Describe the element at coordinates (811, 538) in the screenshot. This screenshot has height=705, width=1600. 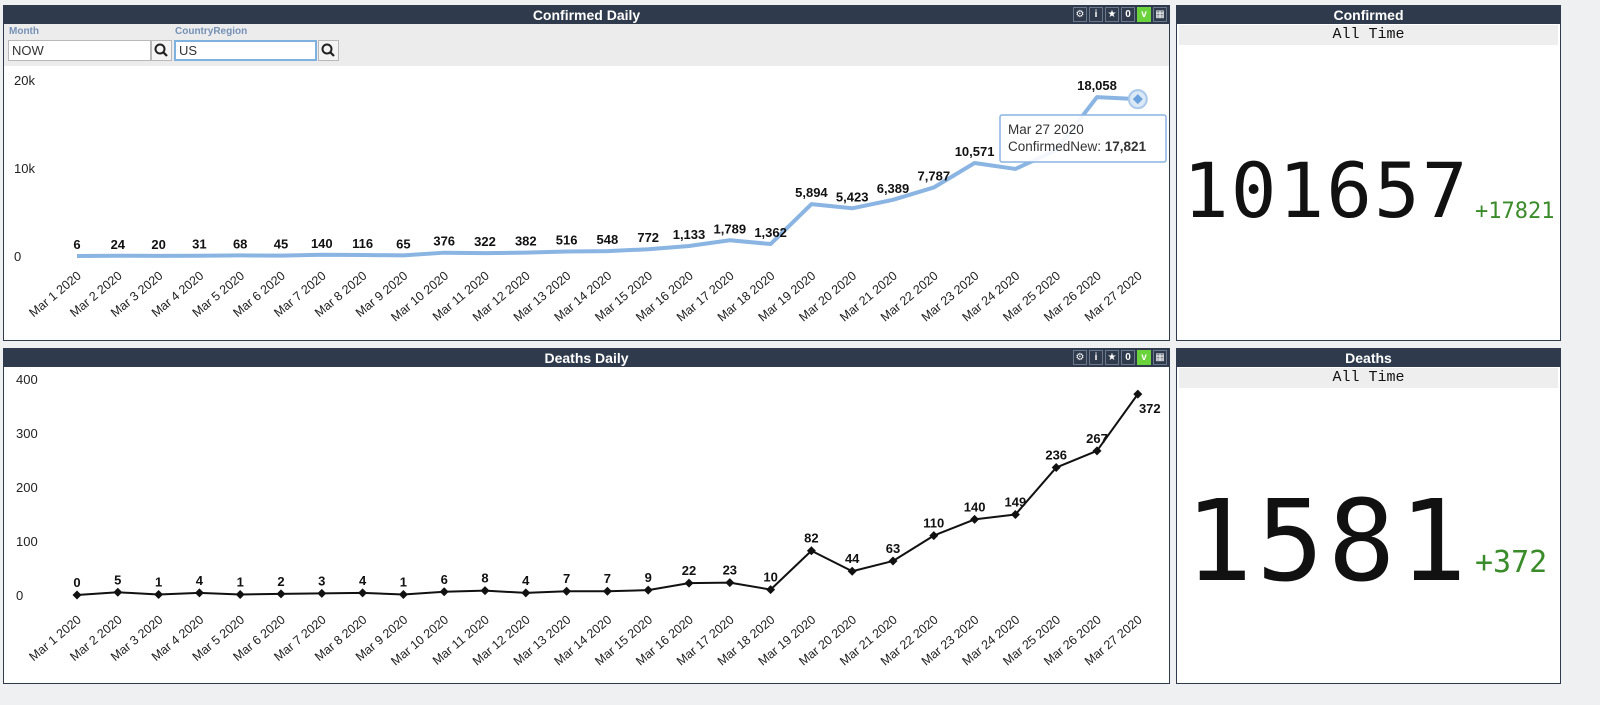
I see `data-label: 82` at that location.